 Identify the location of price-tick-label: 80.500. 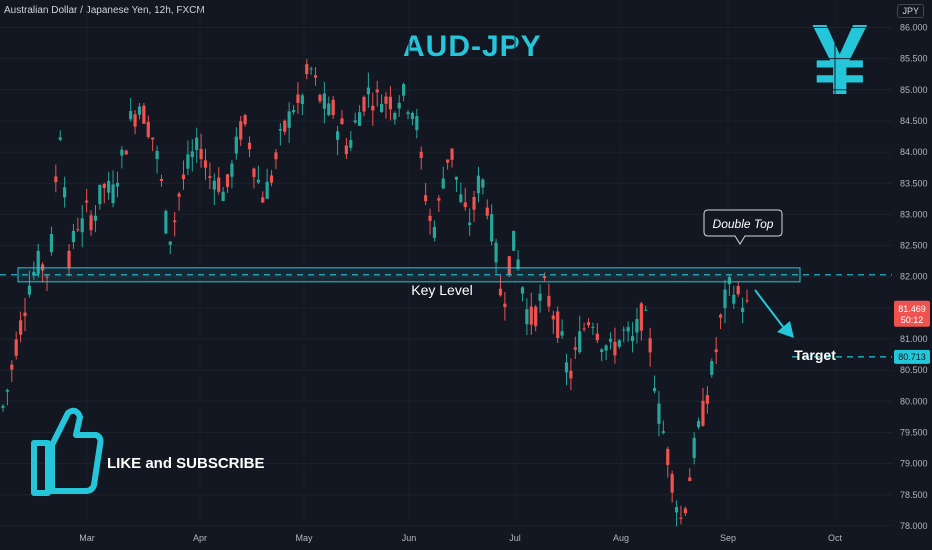
(914, 370).